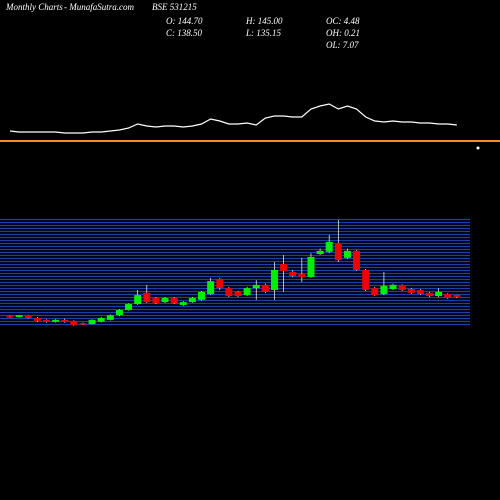 The width and height of the screenshot is (500, 500). I want to click on overlay-line, so click(233, 118).